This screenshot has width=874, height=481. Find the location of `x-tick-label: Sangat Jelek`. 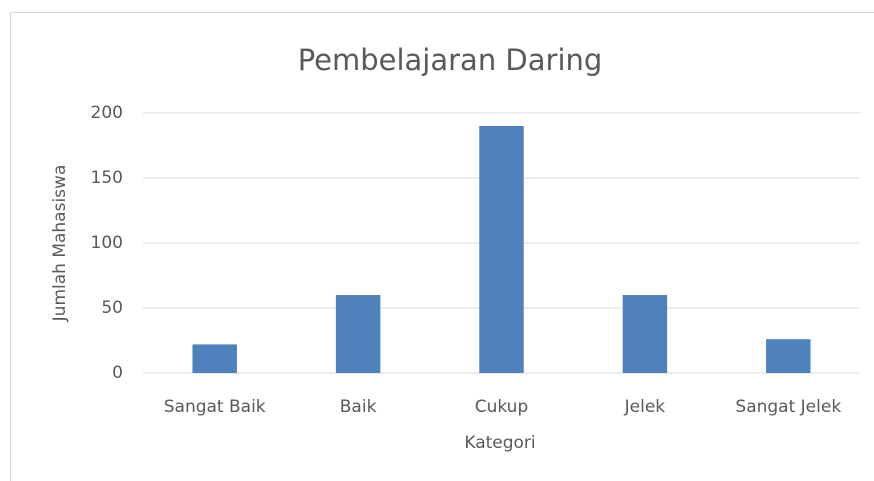

x-tick-label: Sangat Jelek is located at coordinates (788, 407).